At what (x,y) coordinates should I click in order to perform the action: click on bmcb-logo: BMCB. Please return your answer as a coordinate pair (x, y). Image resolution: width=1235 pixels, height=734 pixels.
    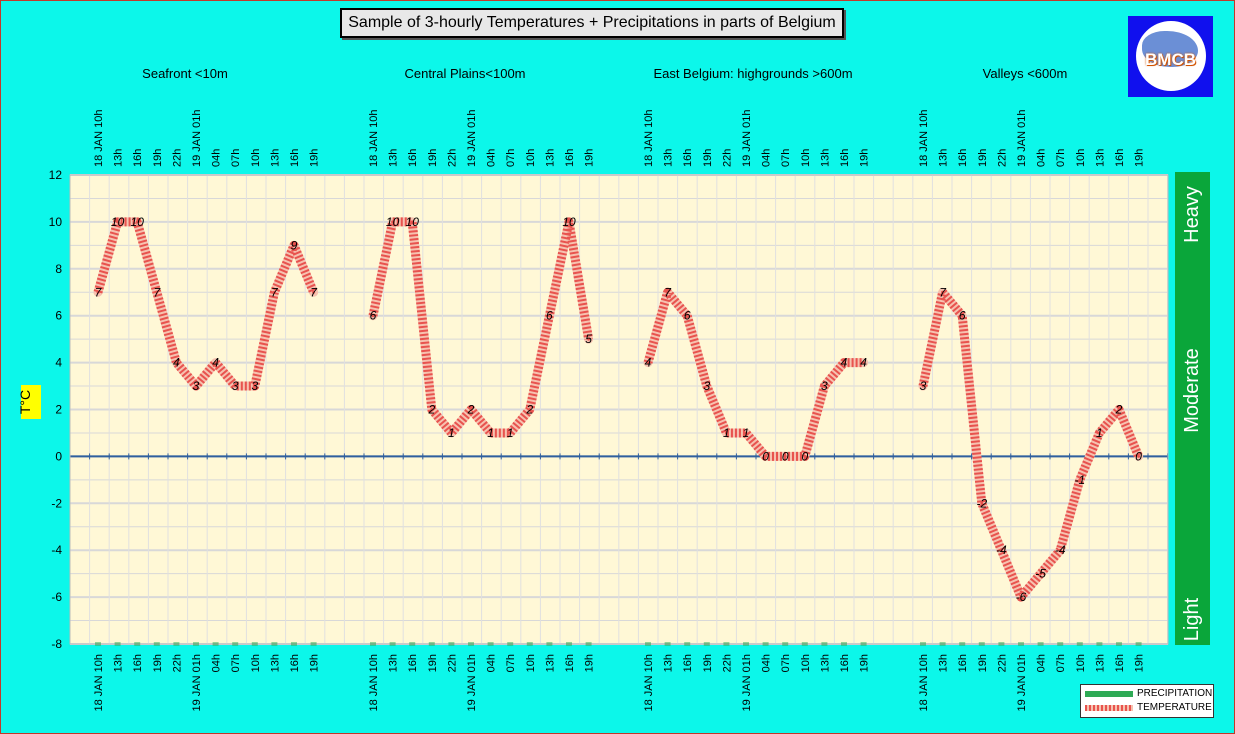
    Looking at the image, I should click on (1170, 56).